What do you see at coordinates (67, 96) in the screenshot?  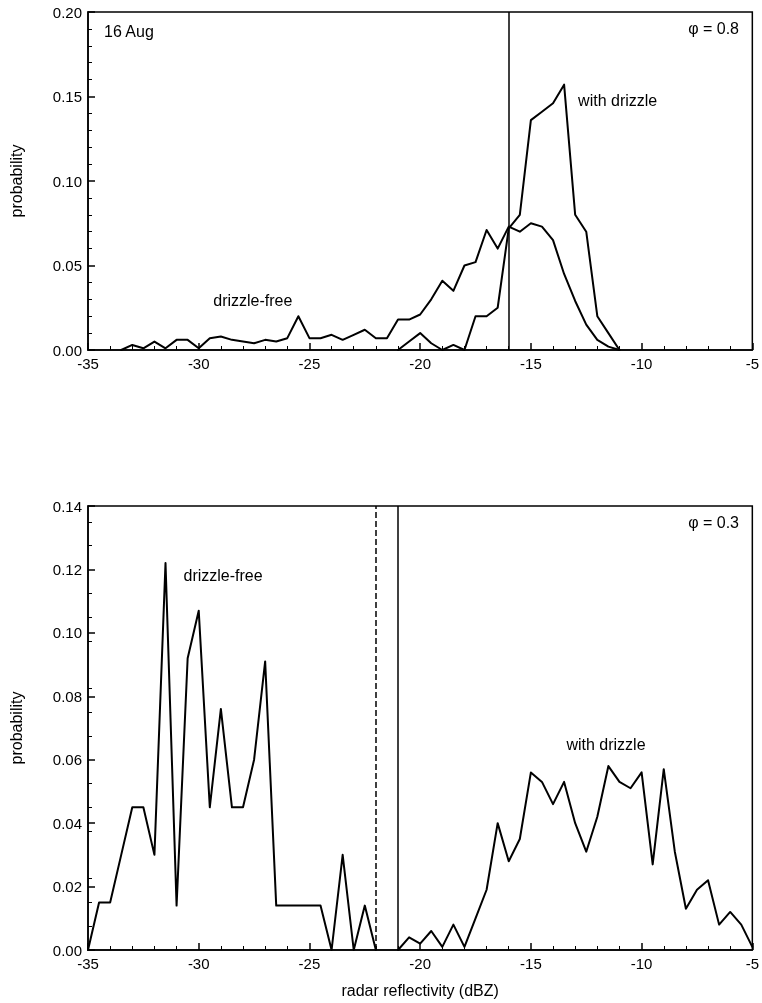 I see `y-tick-label: 0.15` at bounding box center [67, 96].